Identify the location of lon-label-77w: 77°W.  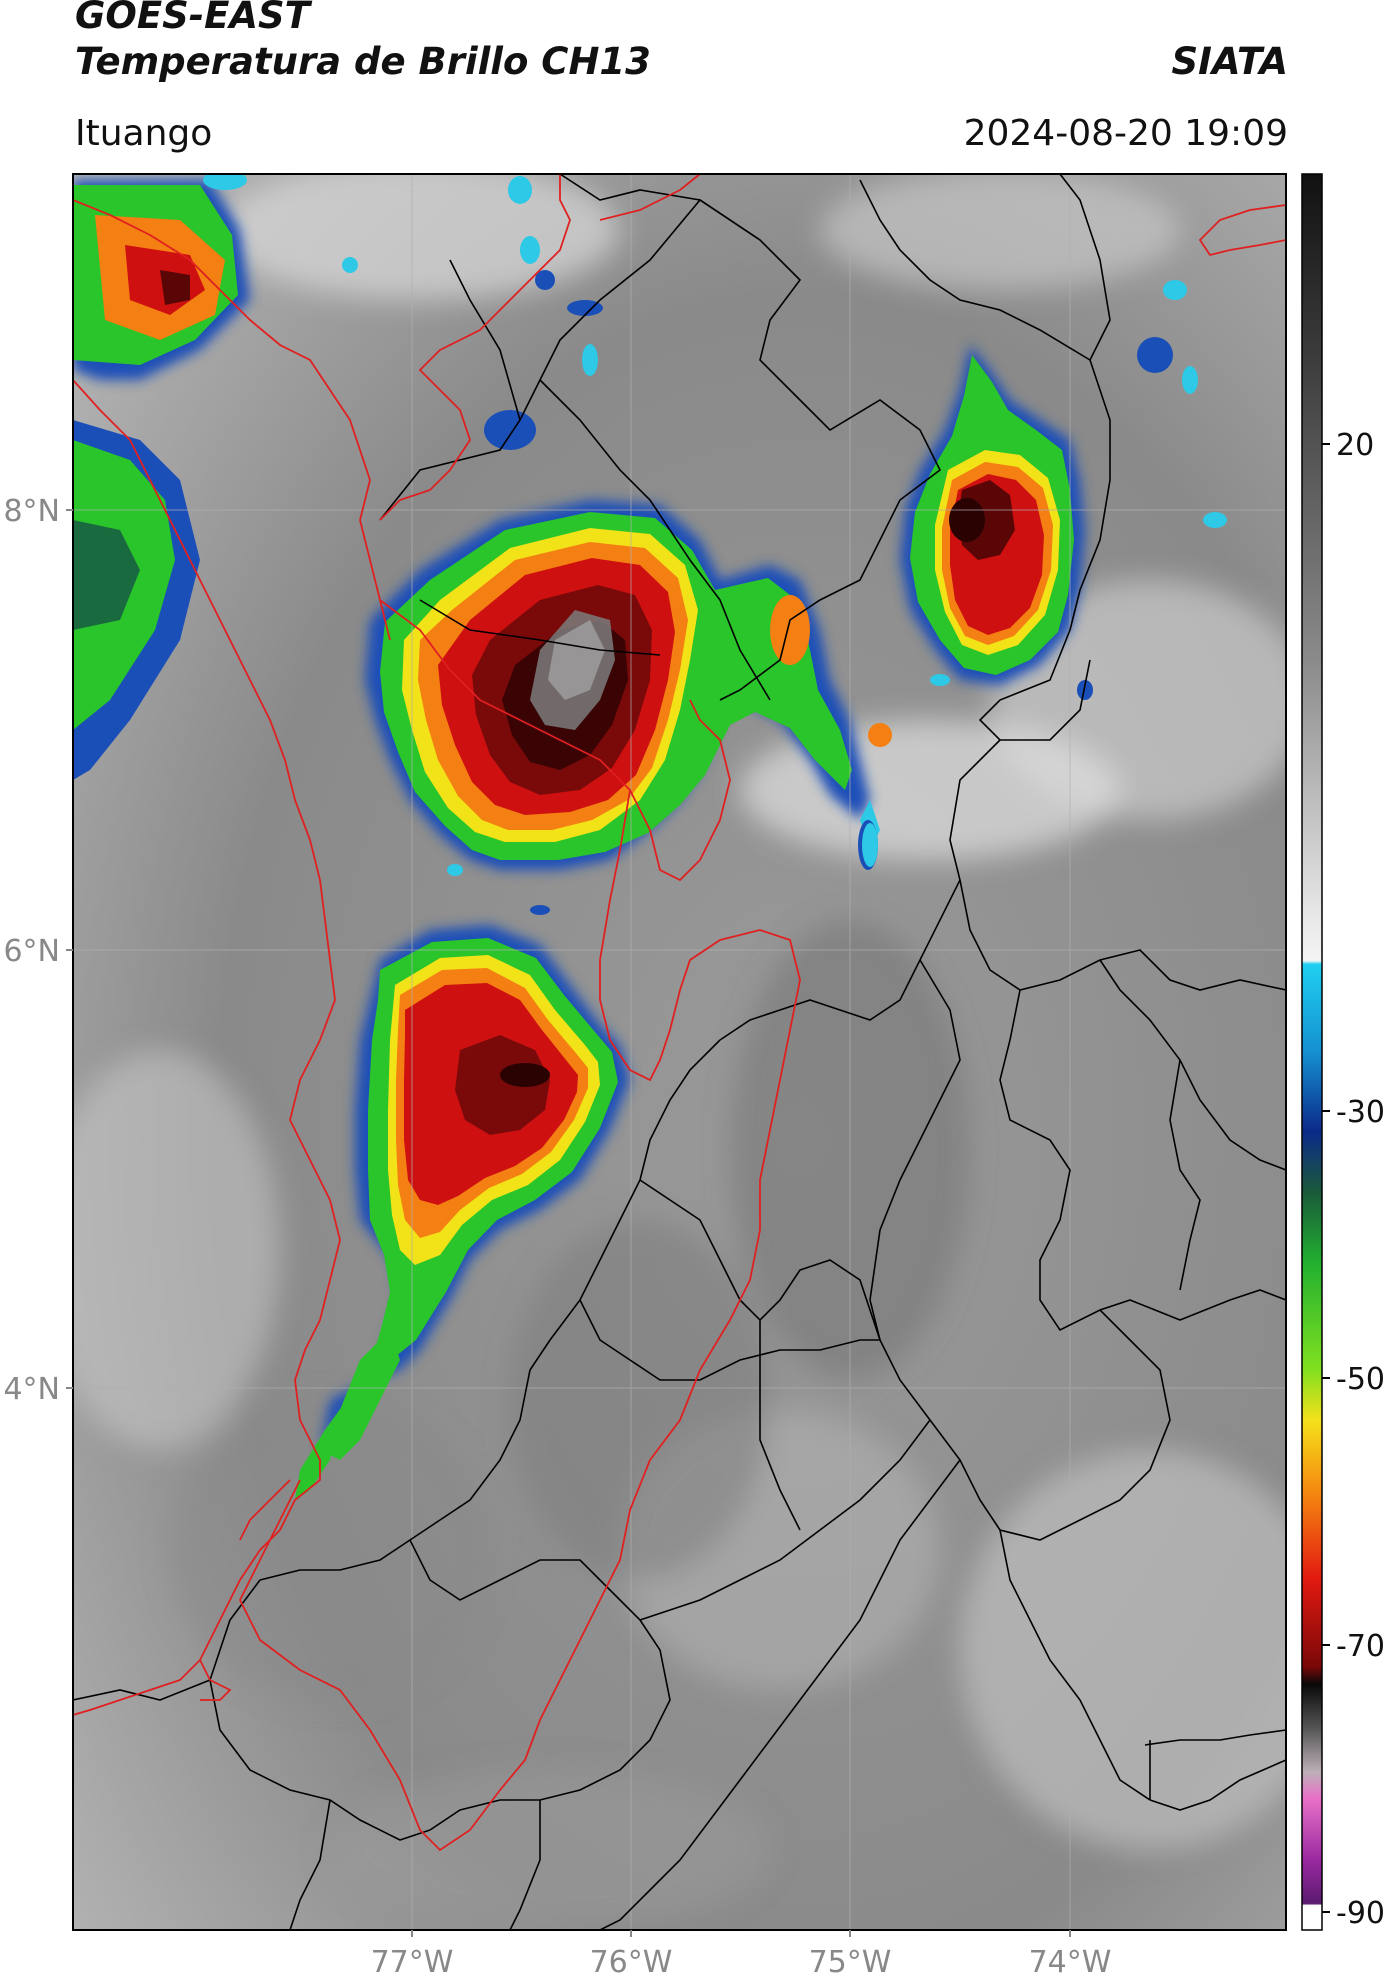
(412, 1962).